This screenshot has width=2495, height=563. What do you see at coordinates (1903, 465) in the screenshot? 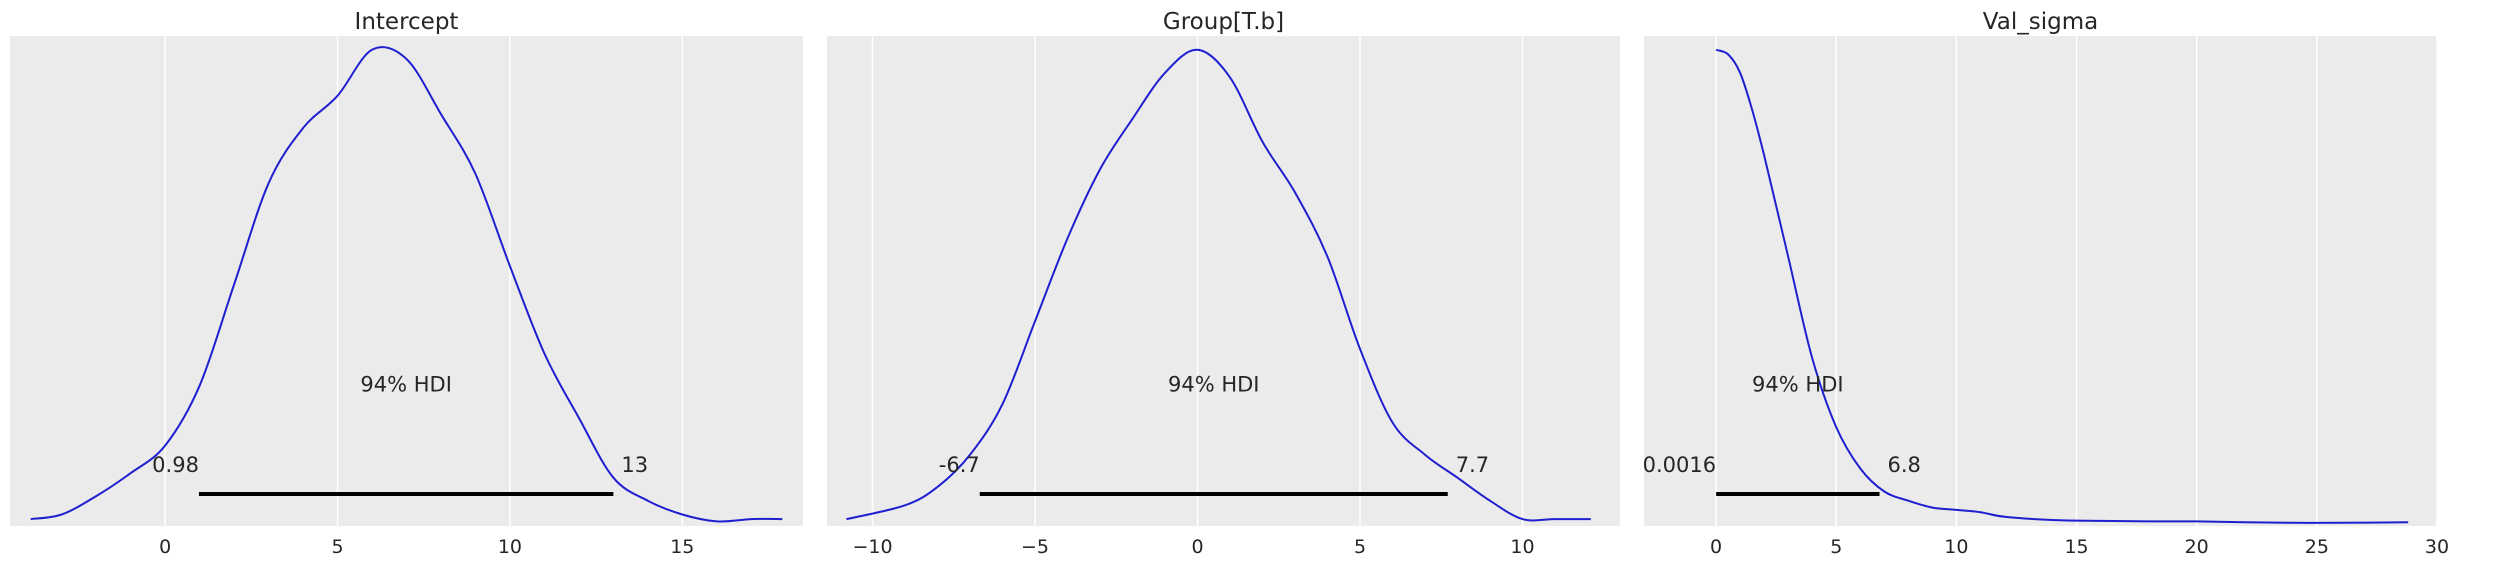
I see `hdi-high-label: 6.8` at bounding box center [1903, 465].